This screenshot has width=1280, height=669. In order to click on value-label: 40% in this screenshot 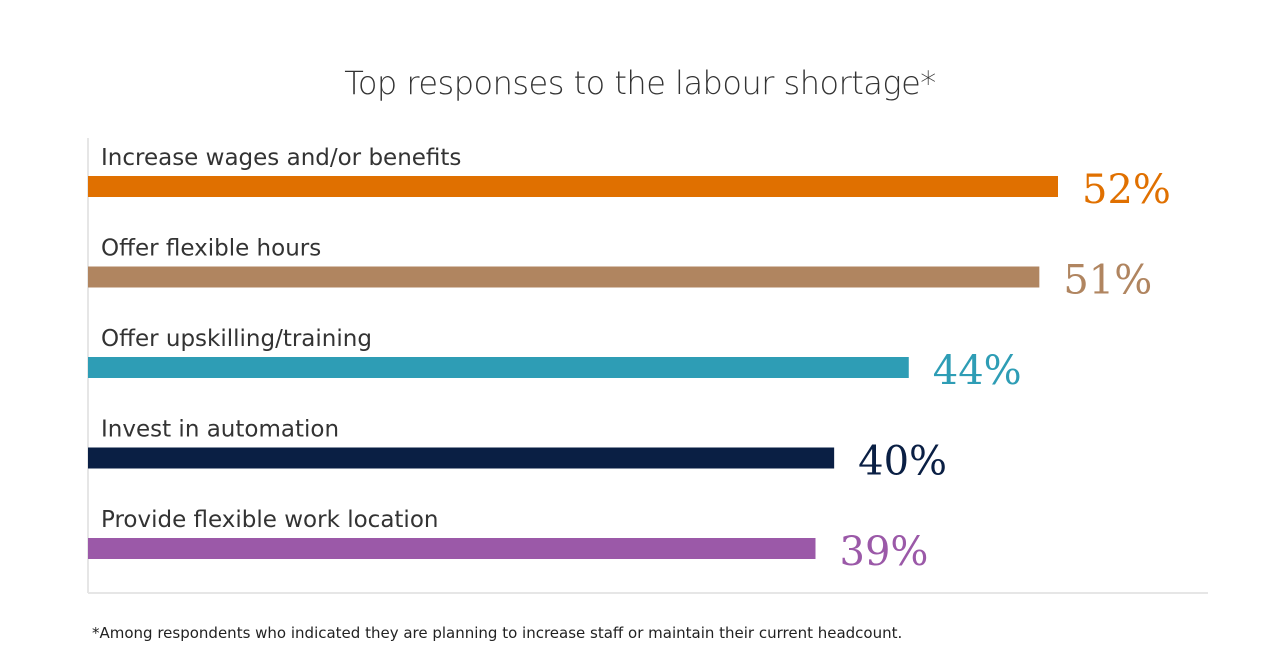, I will do `click(902, 462)`.